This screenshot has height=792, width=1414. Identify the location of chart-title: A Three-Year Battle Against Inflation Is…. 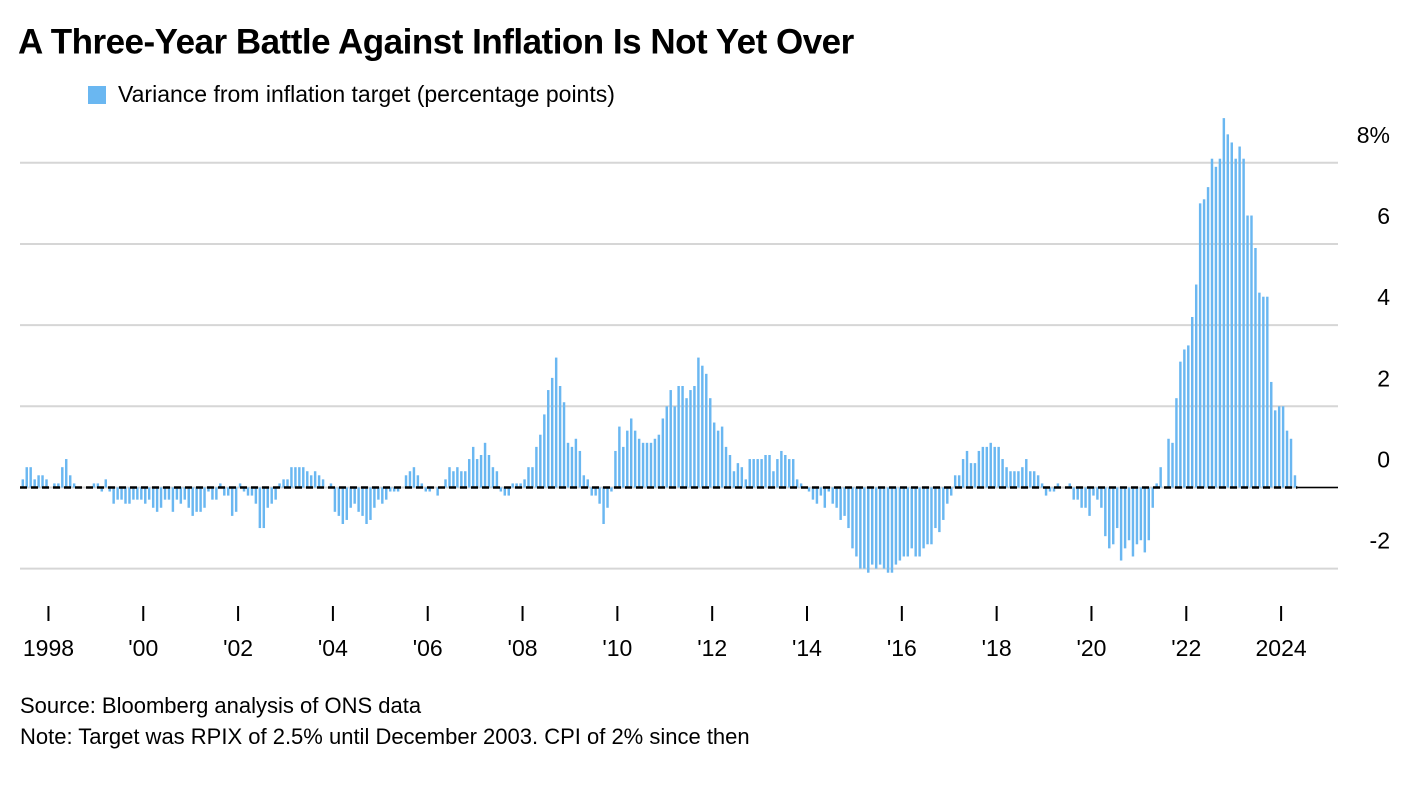
(436, 41).